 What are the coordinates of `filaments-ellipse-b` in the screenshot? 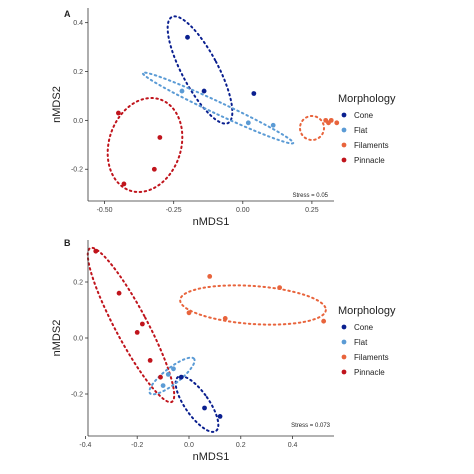 It's located at (253, 305).